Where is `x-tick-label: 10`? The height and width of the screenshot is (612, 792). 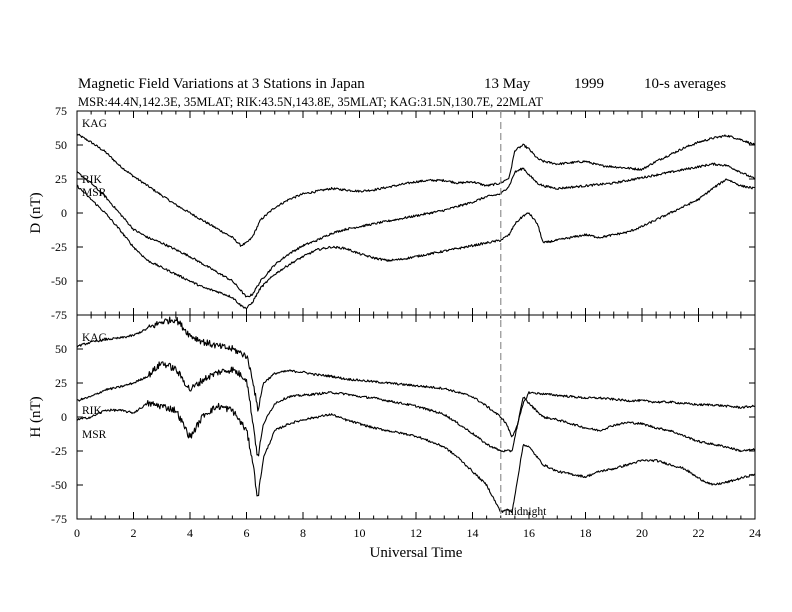 x-tick-label: 10 is located at coordinates (360, 533).